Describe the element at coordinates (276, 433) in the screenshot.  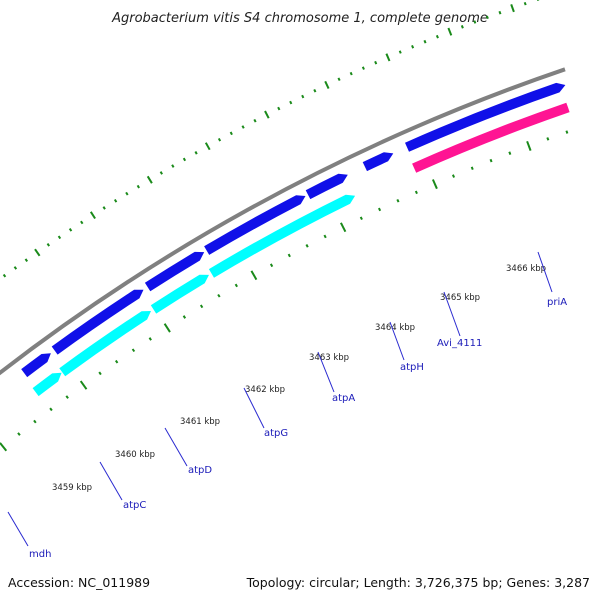
I see `gene-label: atpG` at that location.